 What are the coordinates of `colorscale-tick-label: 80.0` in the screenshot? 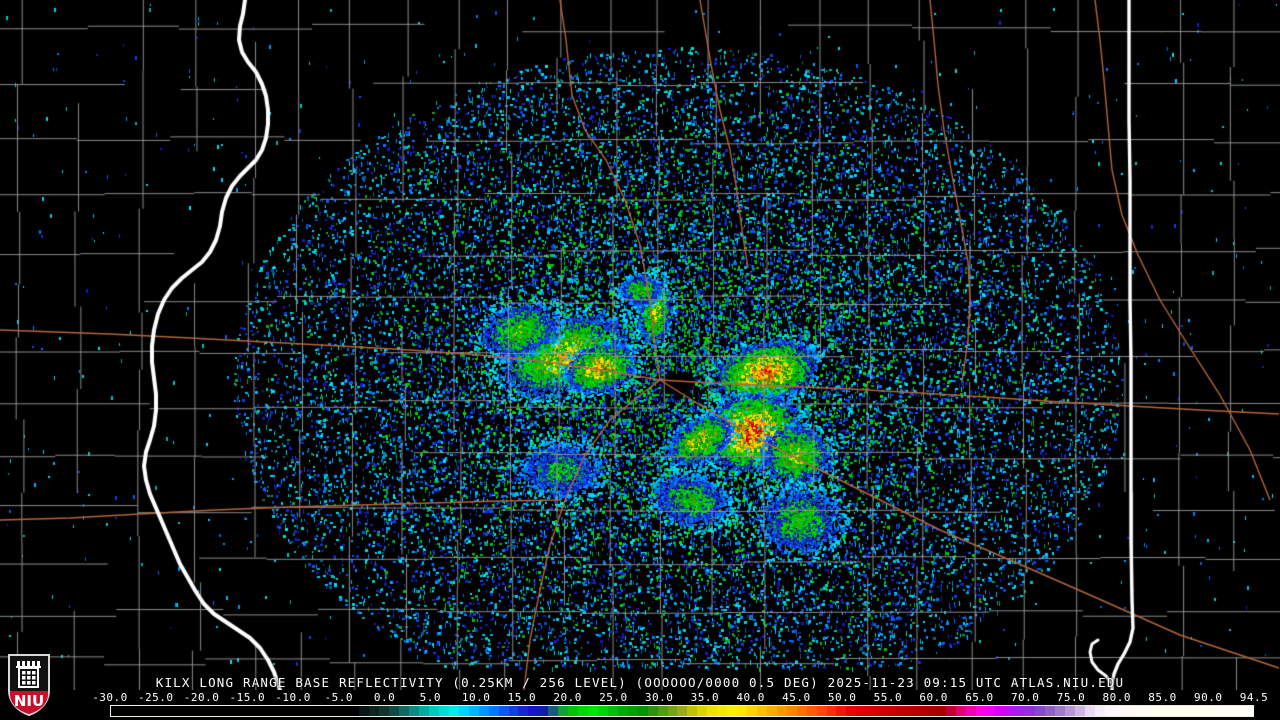 It's located at (1116, 697).